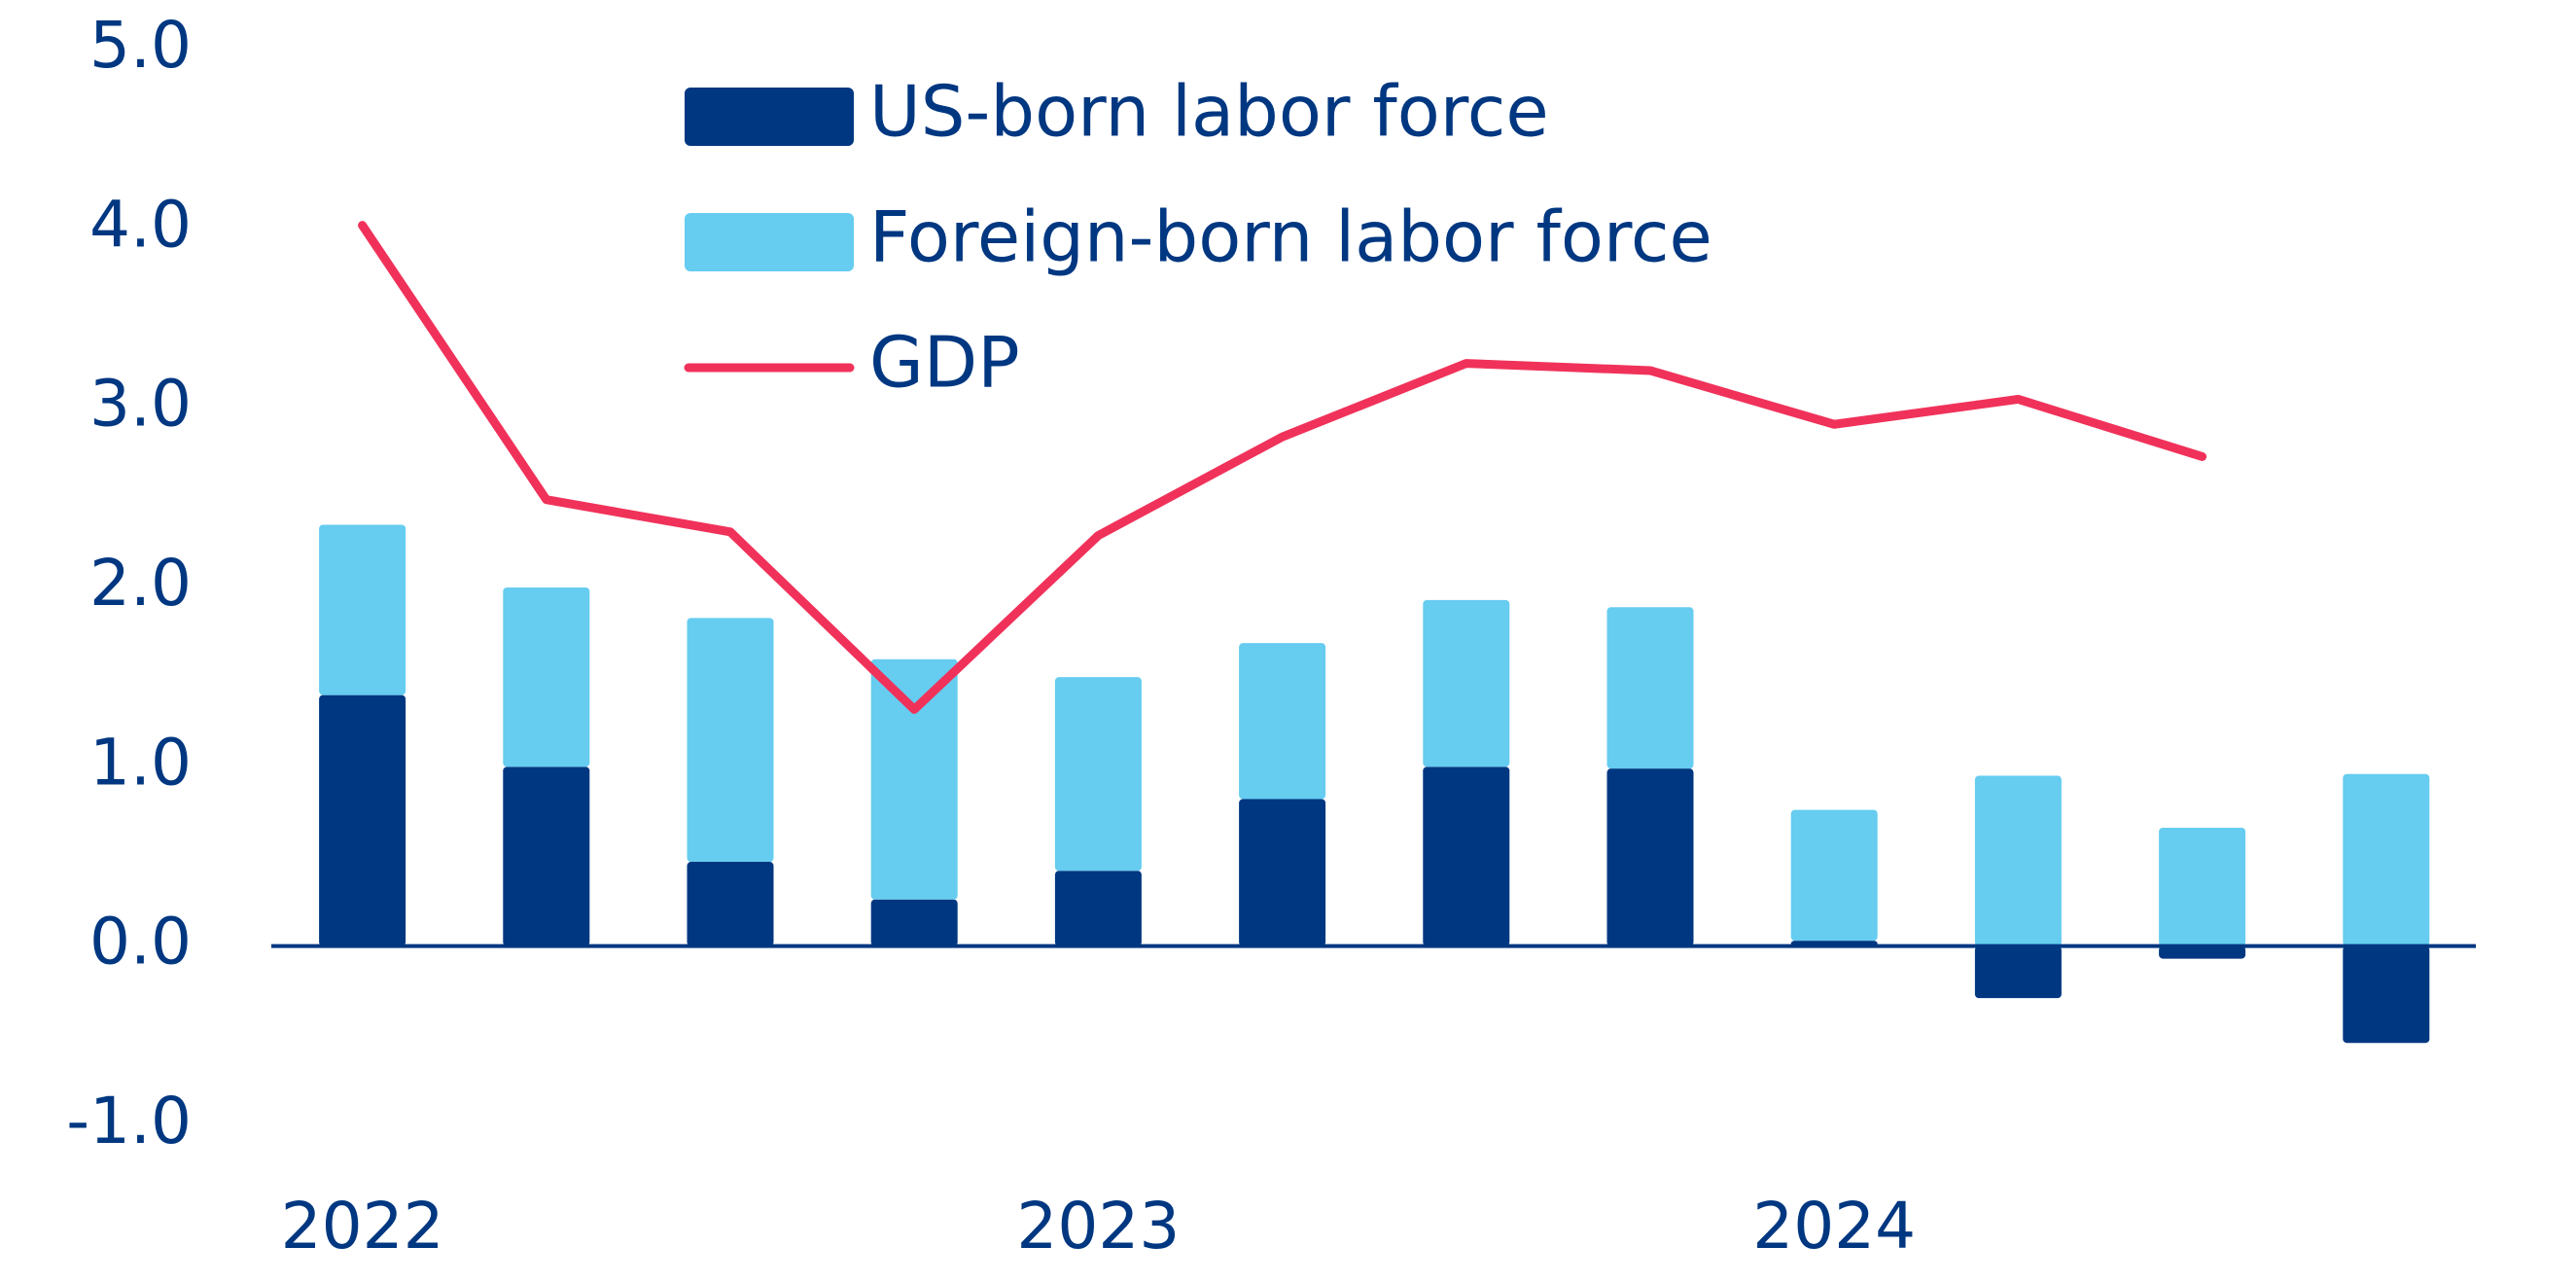 This screenshot has height=1282, width=2576. Describe the element at coordinates (140, 46) in the screenshot. I see `y-tick-label: 5.0` at that location.